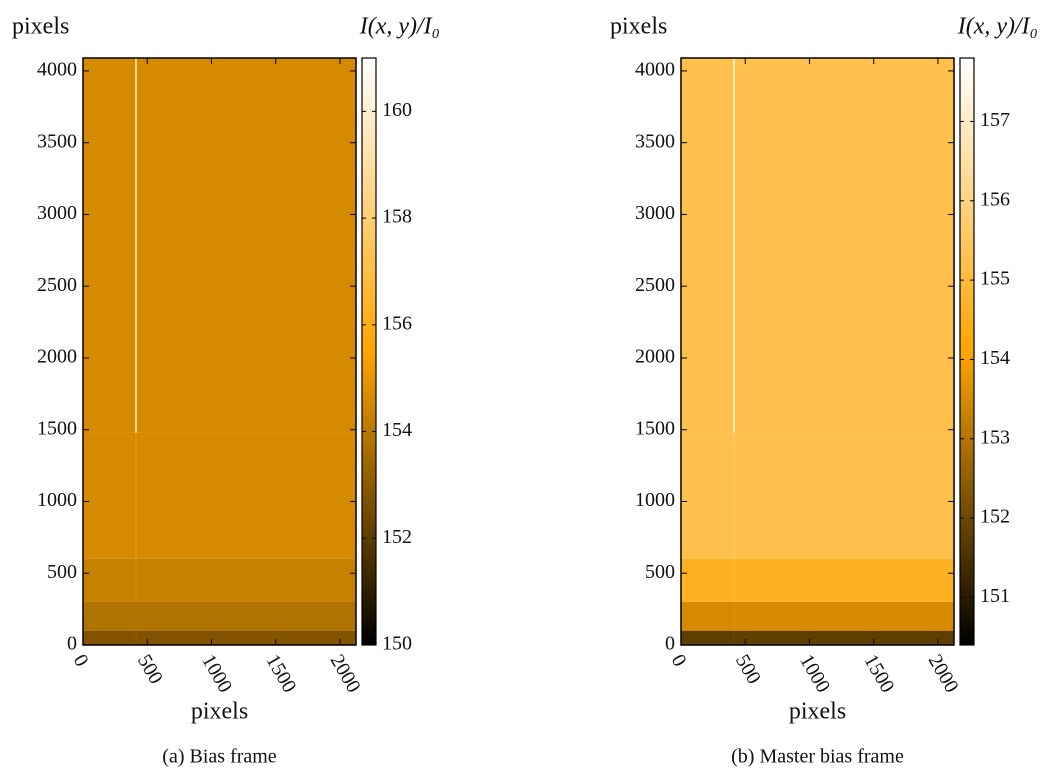  Describe the element at coordinates (817, 757) in the screenshot. I see `caption: (b) Master bias frame` at that location.